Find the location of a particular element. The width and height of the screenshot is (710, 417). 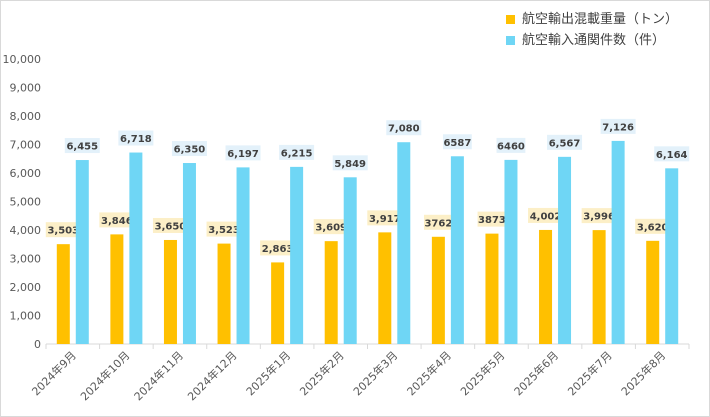

data-label: 6,197 is located at coordinates (243, 154).